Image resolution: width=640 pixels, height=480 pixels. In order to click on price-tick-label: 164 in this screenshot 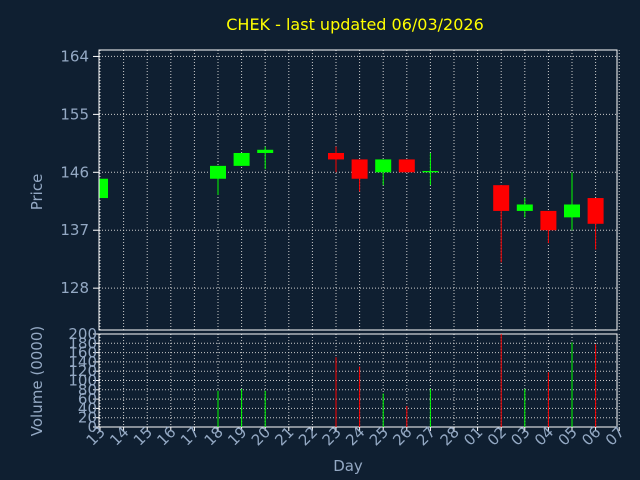, I will do `click(74, 56)`.